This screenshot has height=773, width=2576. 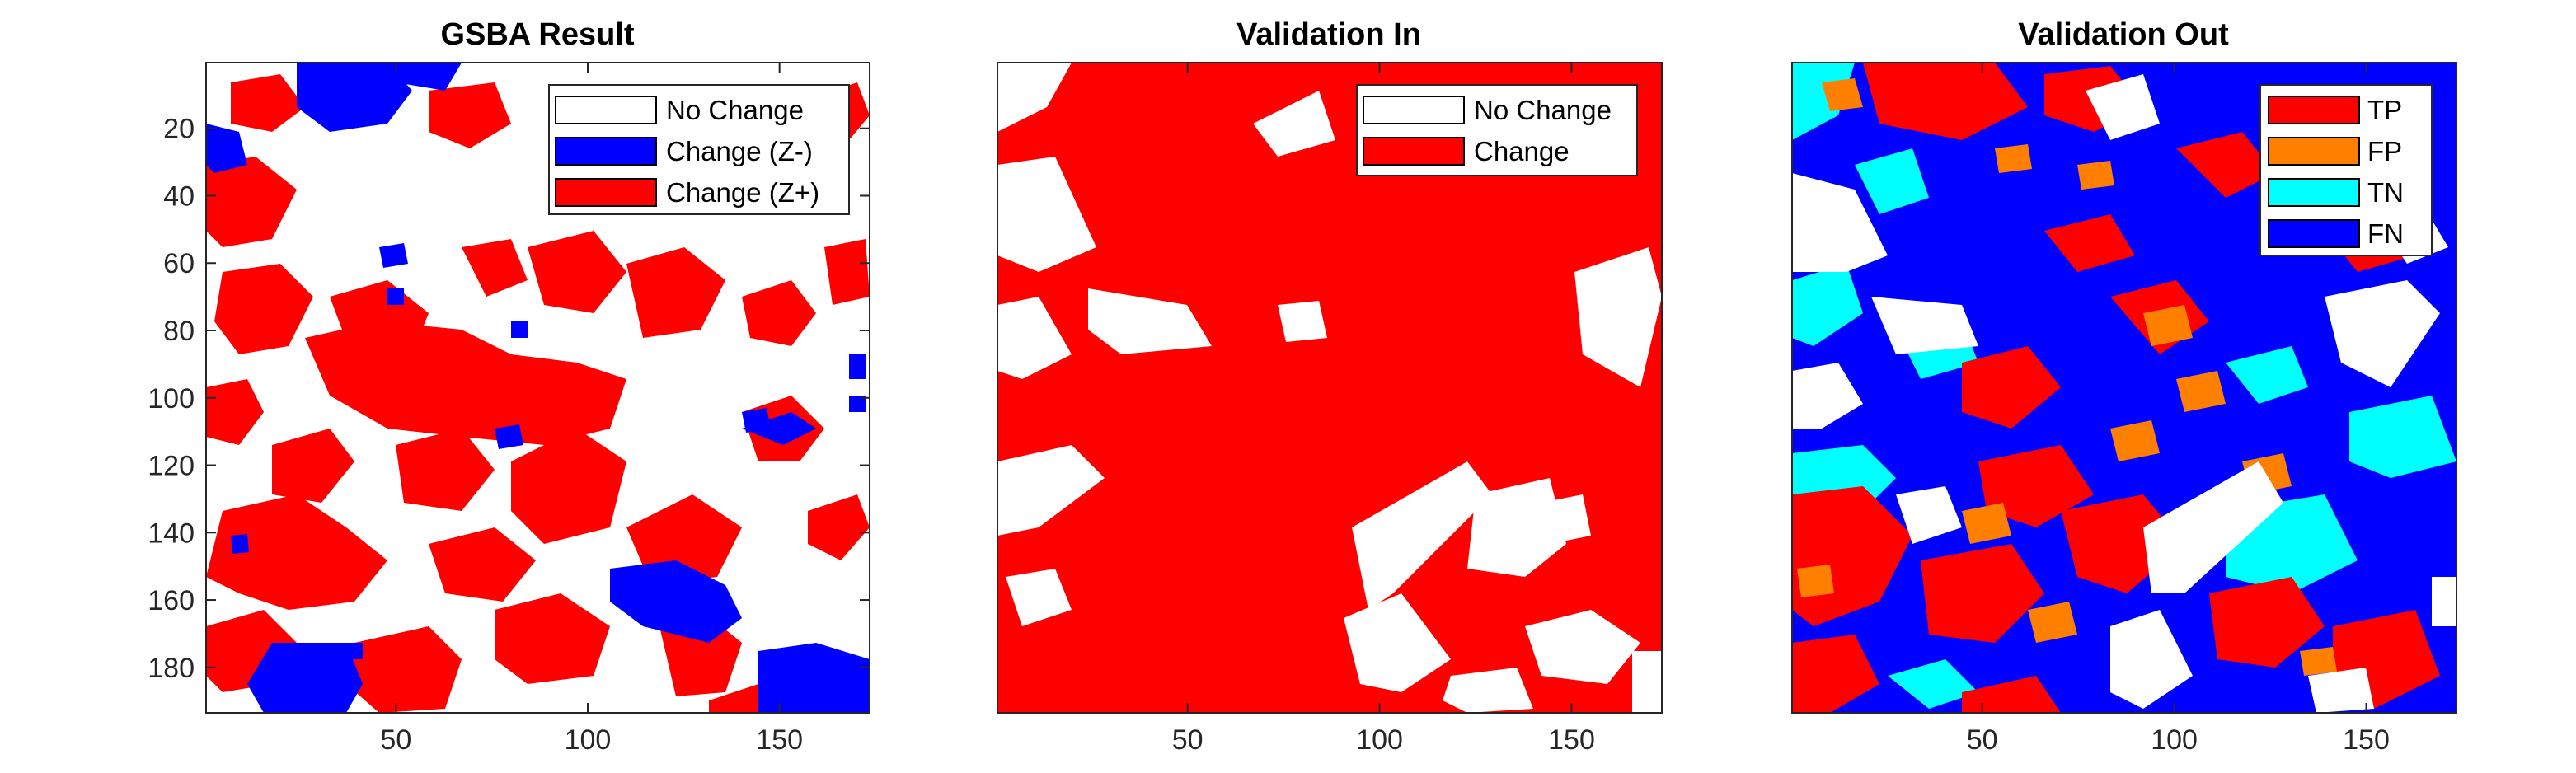 I want to click on legend-label: FP, so click(x=2384, y=151).